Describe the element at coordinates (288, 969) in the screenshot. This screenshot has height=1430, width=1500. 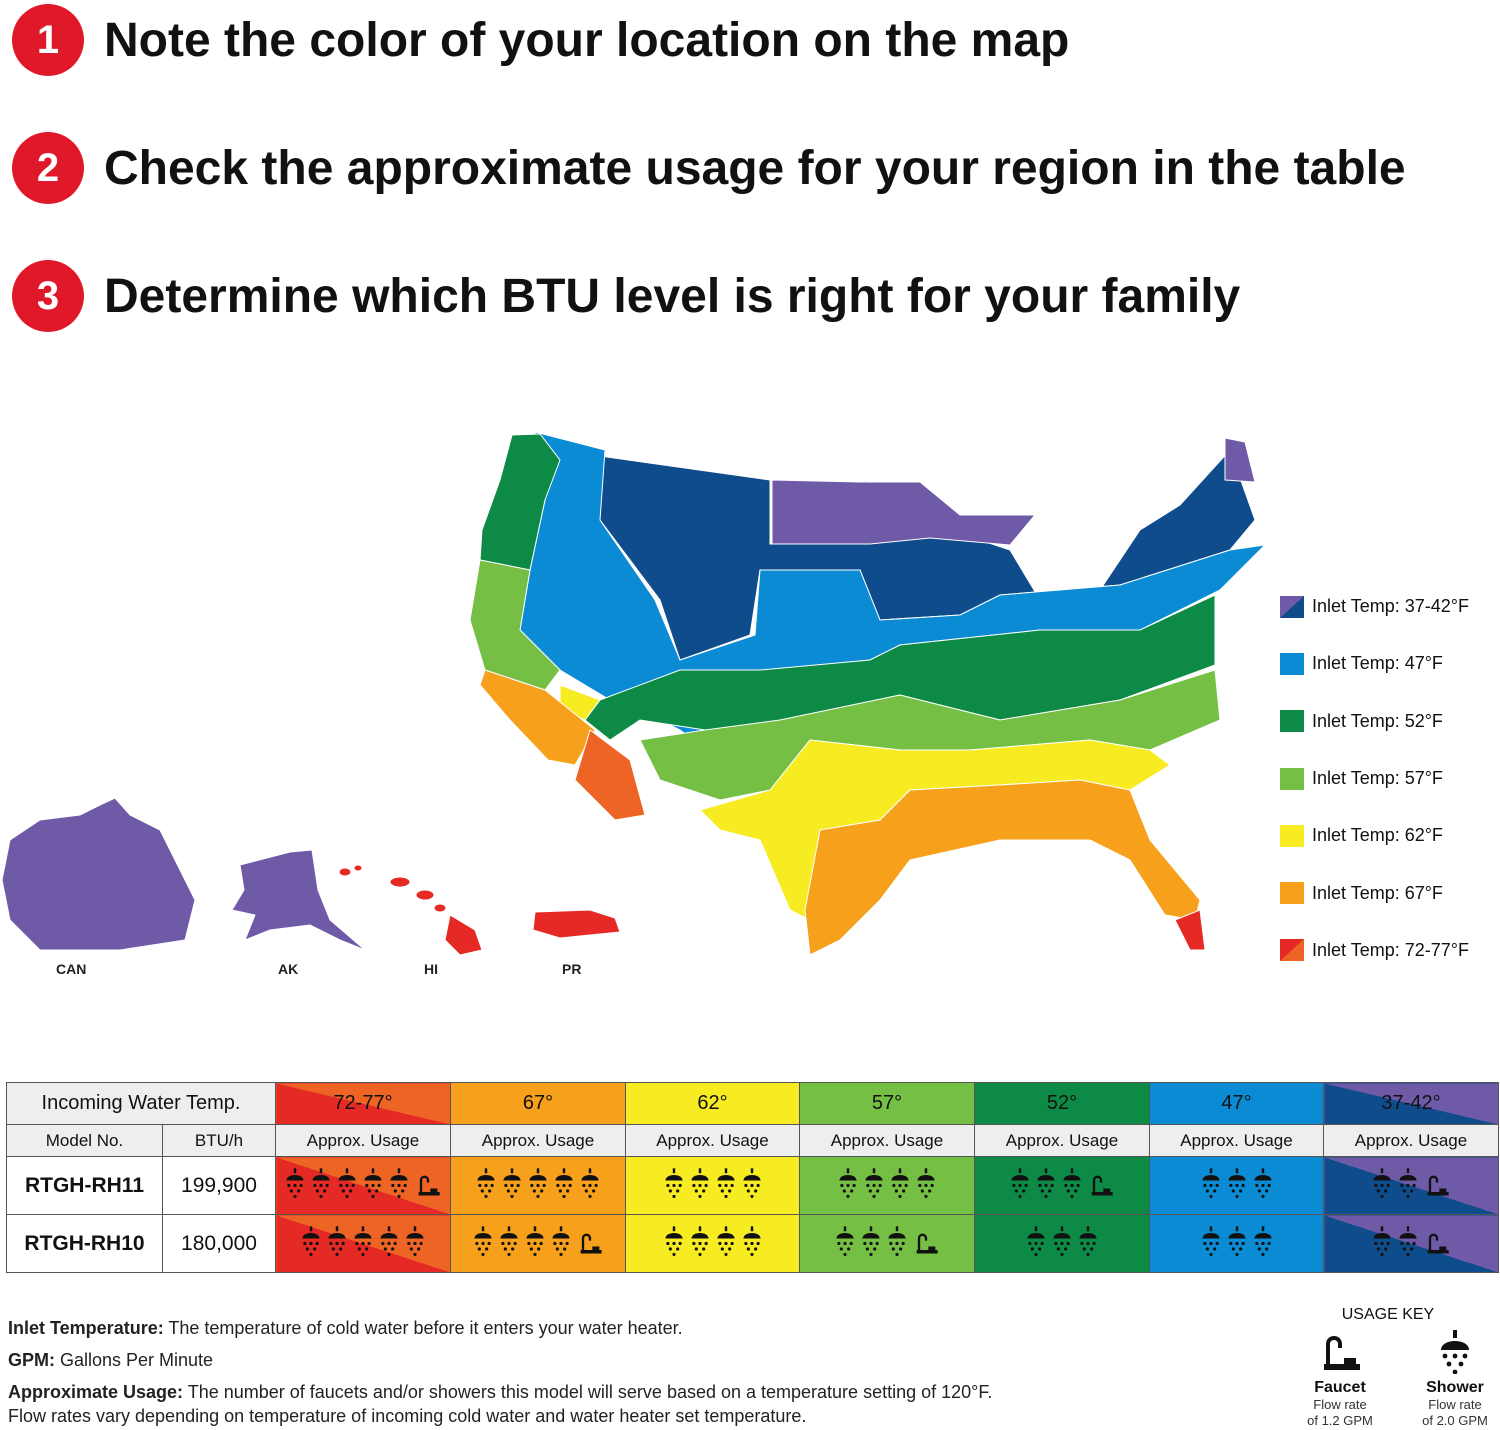
I see `map-label-ak: AK` at that location.